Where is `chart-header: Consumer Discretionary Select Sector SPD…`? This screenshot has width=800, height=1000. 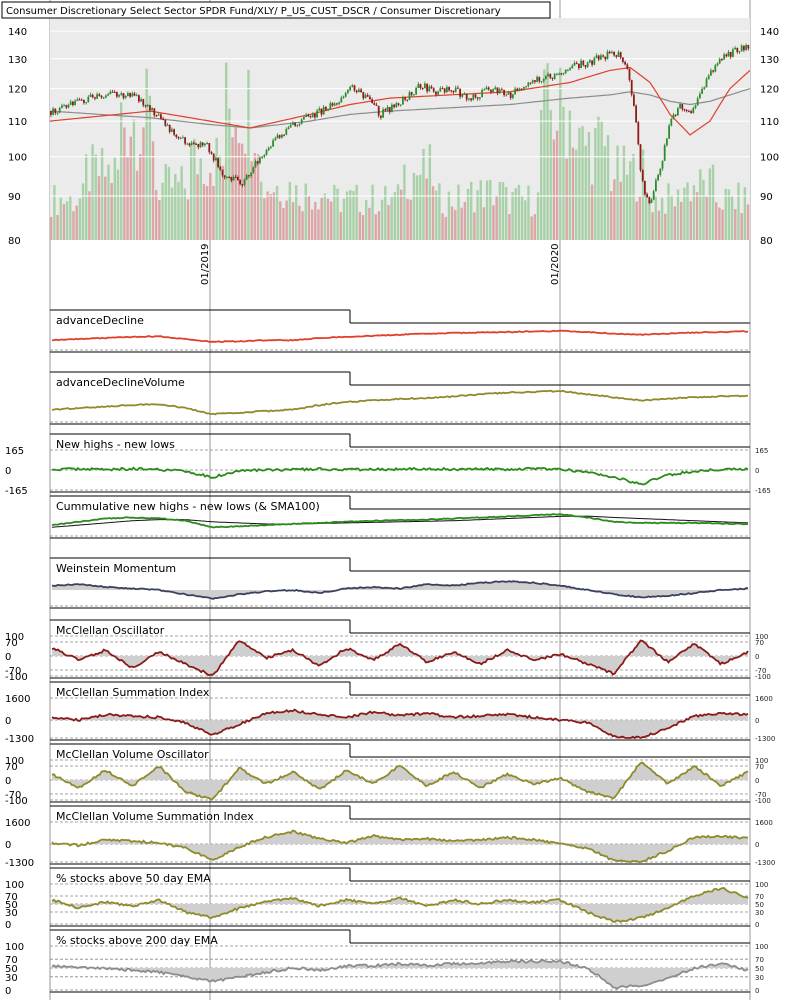 chart-header: Consumer Discretionary Select Sector SPD… is located at coordinates (276, 10).